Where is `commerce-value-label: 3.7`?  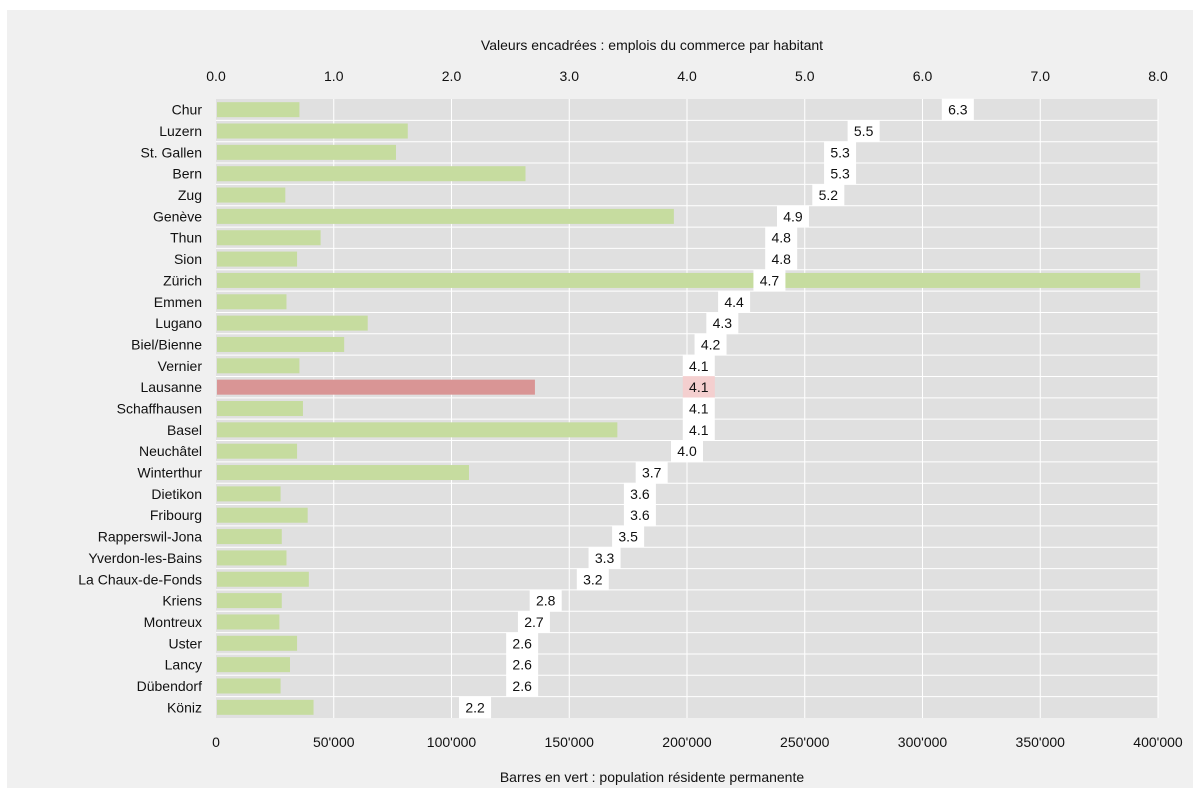 commerce-value-label: 3.7 is located at coordinates (651, 472).